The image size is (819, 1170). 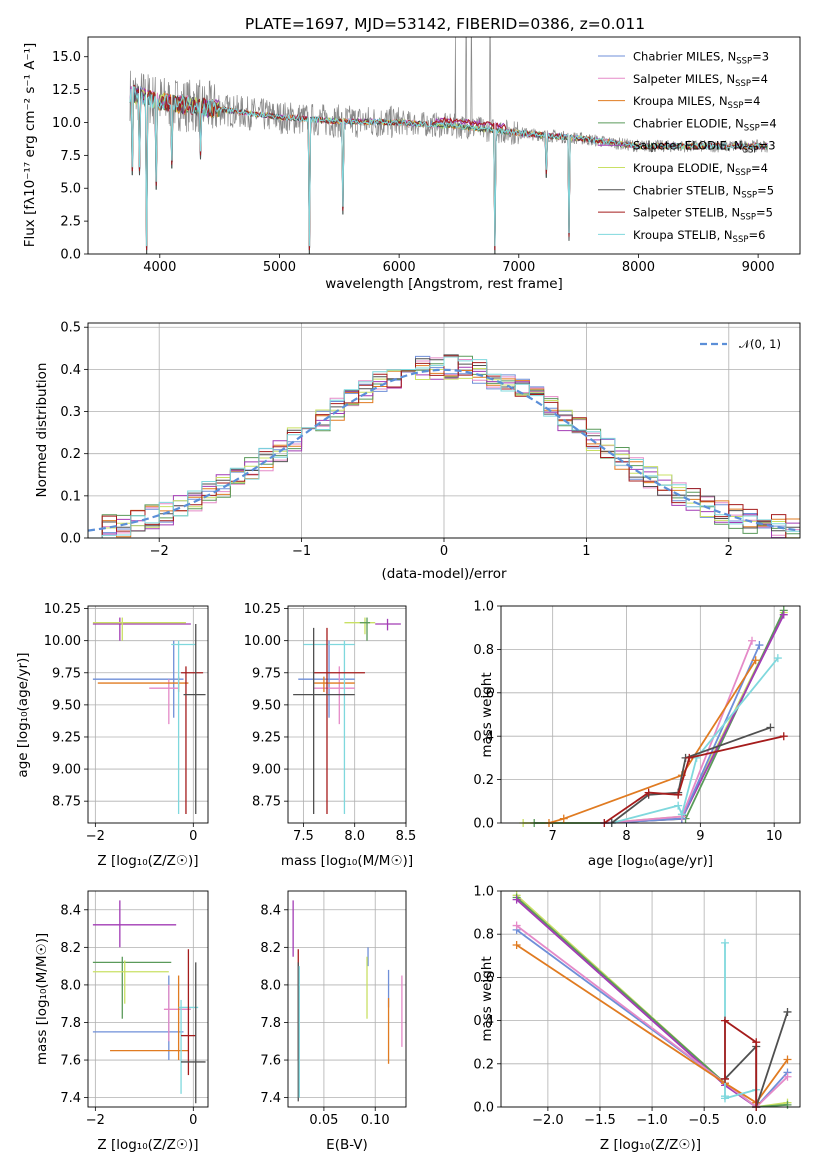 What do you see at coordinates (62, 641) in the screenshot?
I see `y-tick-label: 10.00` at bounding box center [62, 641].